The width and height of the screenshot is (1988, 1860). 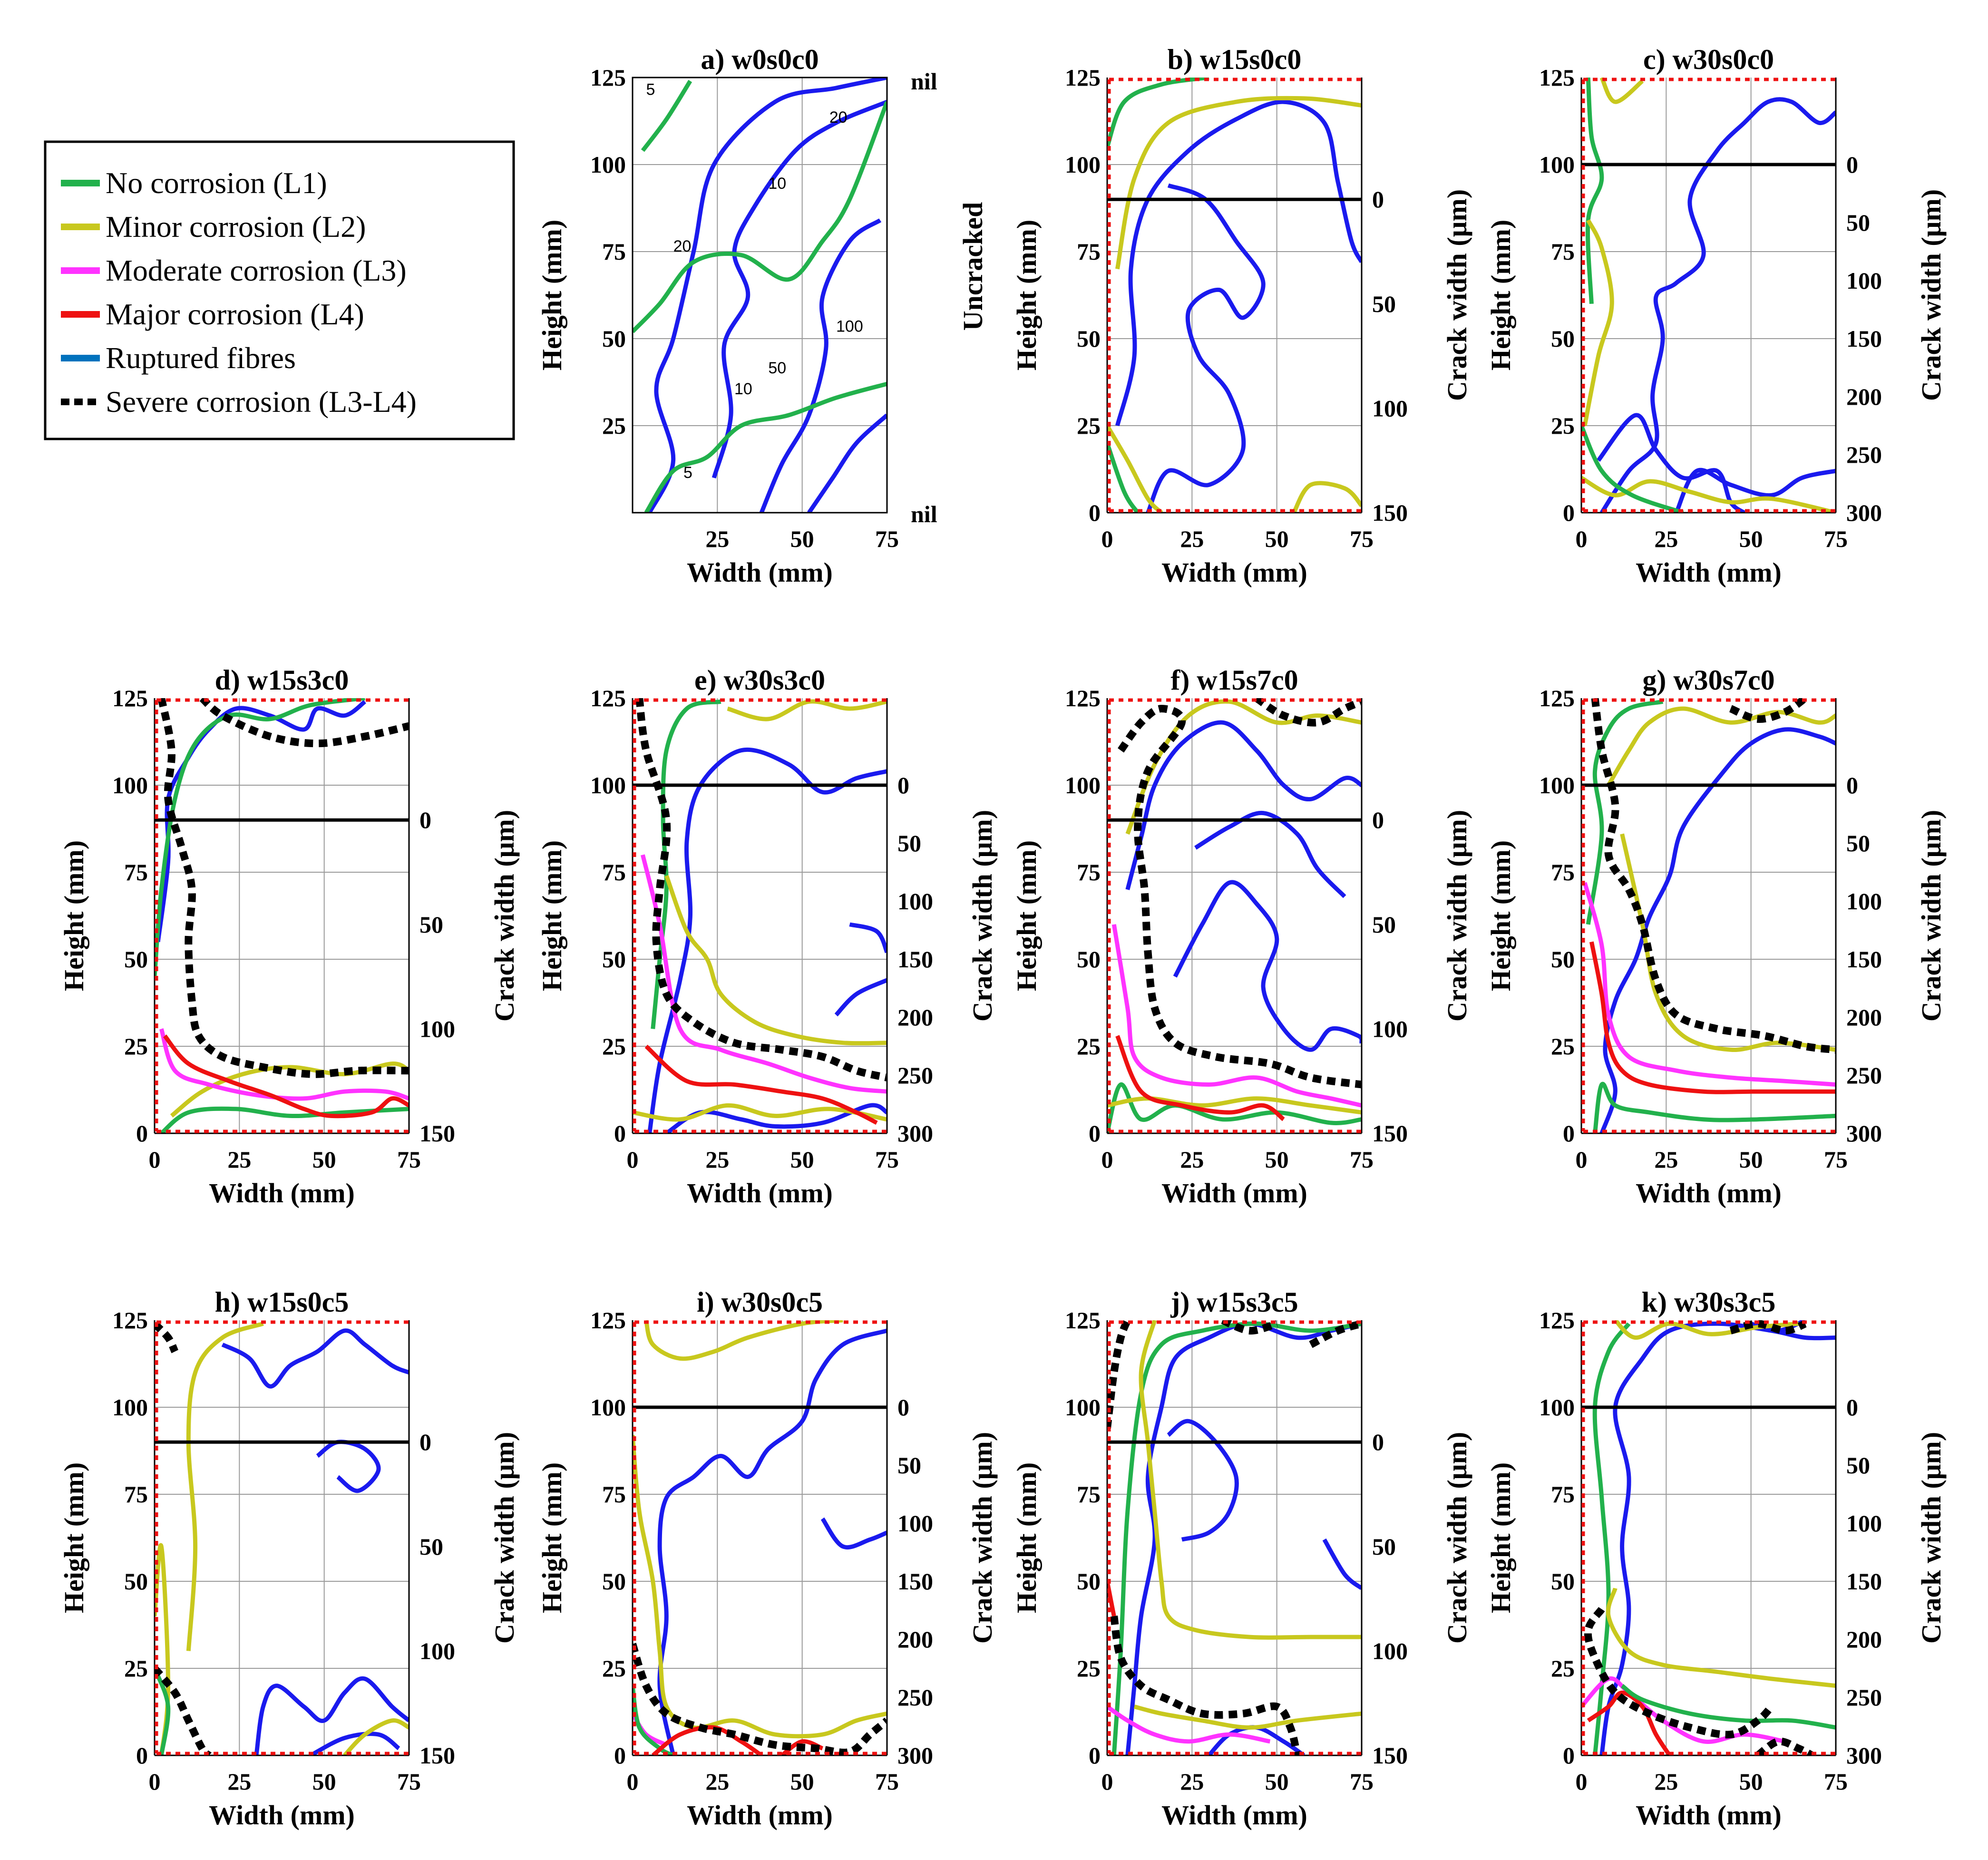 I want to click on panel-title: i) w30s0c5, so click(x=760, y=1302).